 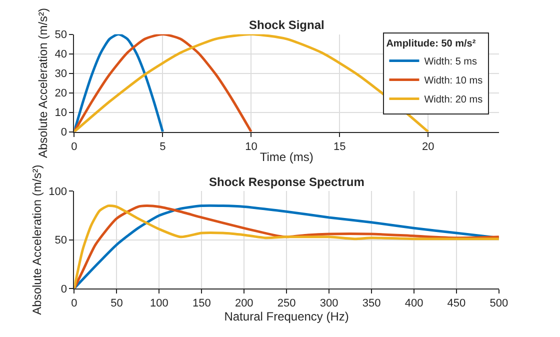 I want to click on x-tick-label: 10, so click(x=251, y=146).